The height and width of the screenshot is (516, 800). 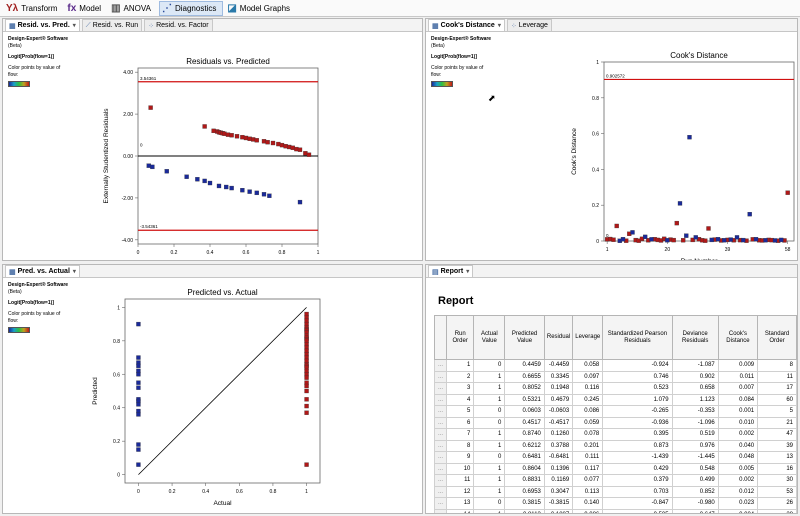 What do you see at coordinates (306, 492) in the screenshot?
I see `x-tick-label: 1` at bounding box center [306, 492].